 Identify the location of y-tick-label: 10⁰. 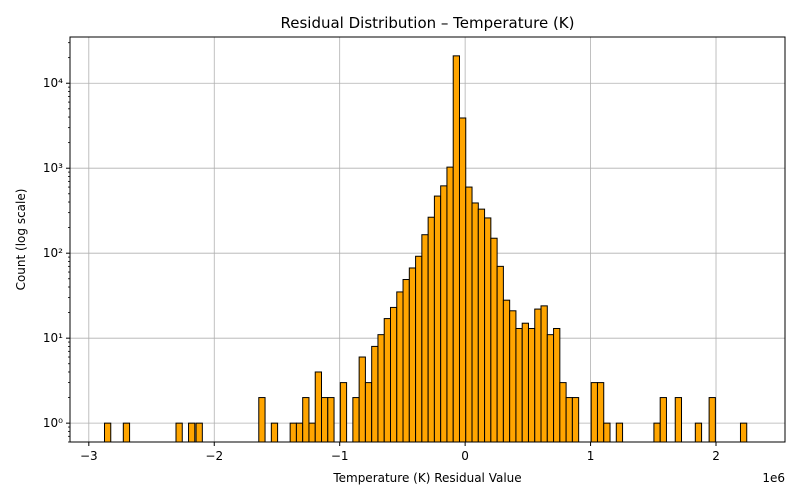
(53, 423).